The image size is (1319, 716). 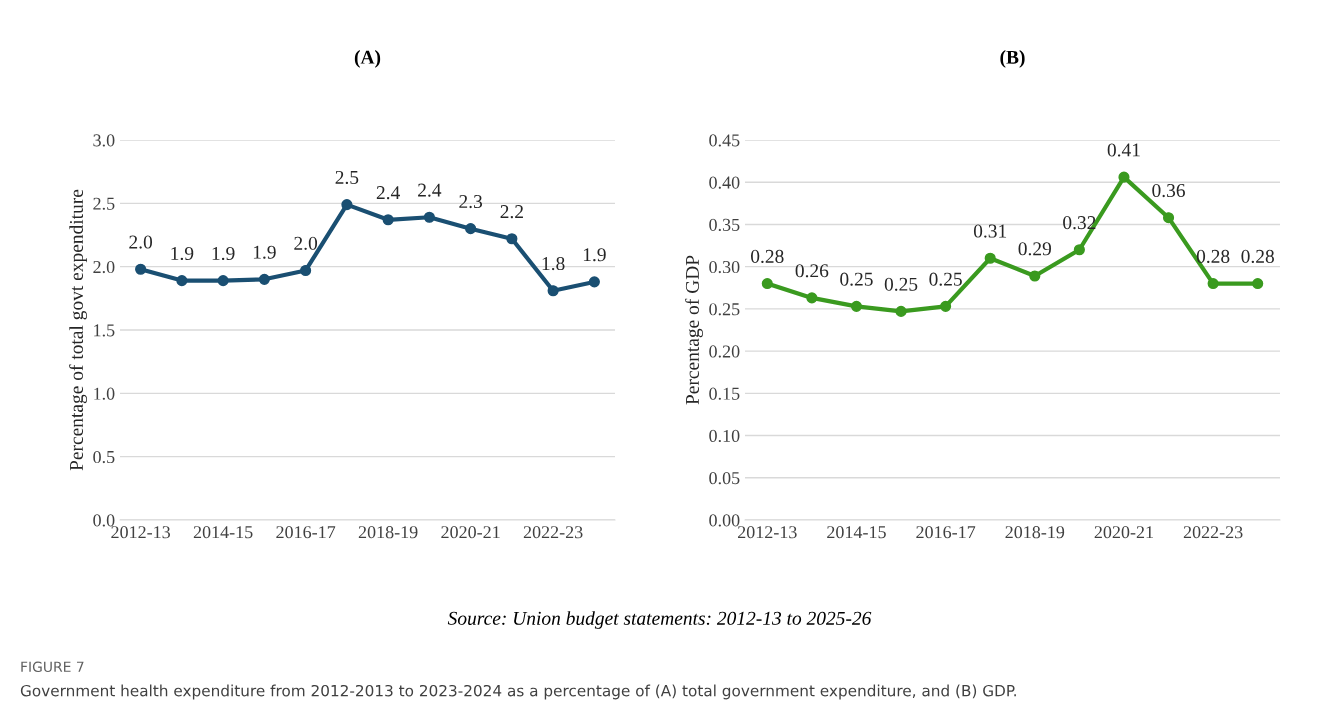 I want to click on y-tick-label: 0.45, so click(x=724, y=140).